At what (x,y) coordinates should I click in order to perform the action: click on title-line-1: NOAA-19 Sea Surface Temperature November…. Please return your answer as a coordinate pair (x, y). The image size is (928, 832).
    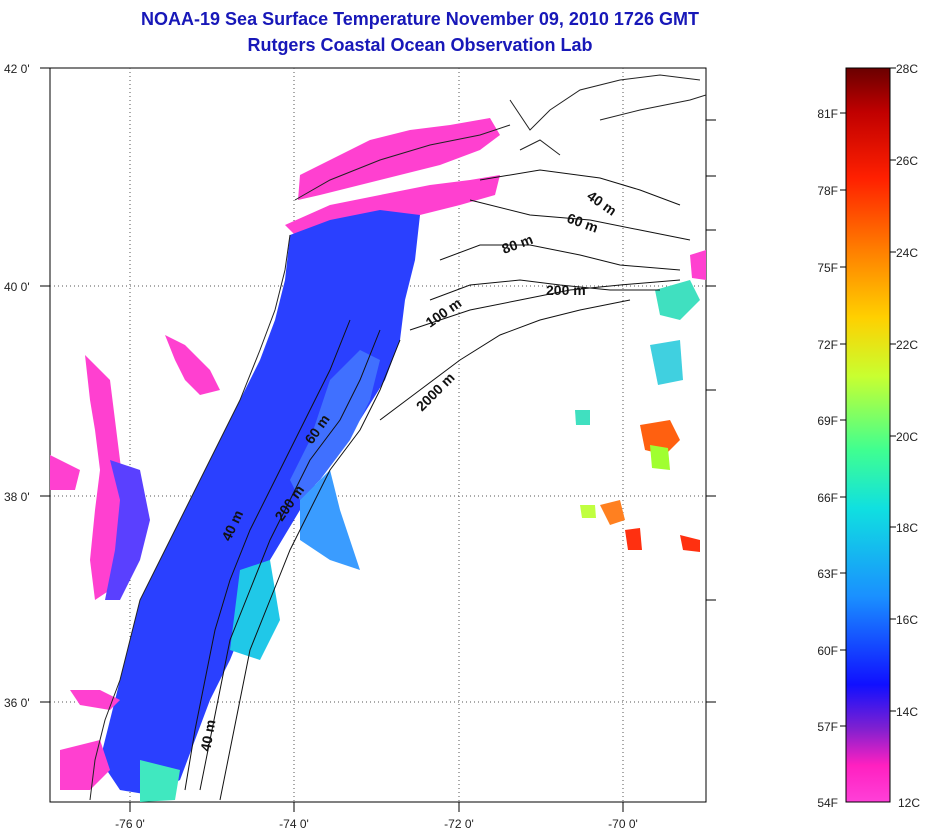
    Looking at the image, I should click on (420, 19).